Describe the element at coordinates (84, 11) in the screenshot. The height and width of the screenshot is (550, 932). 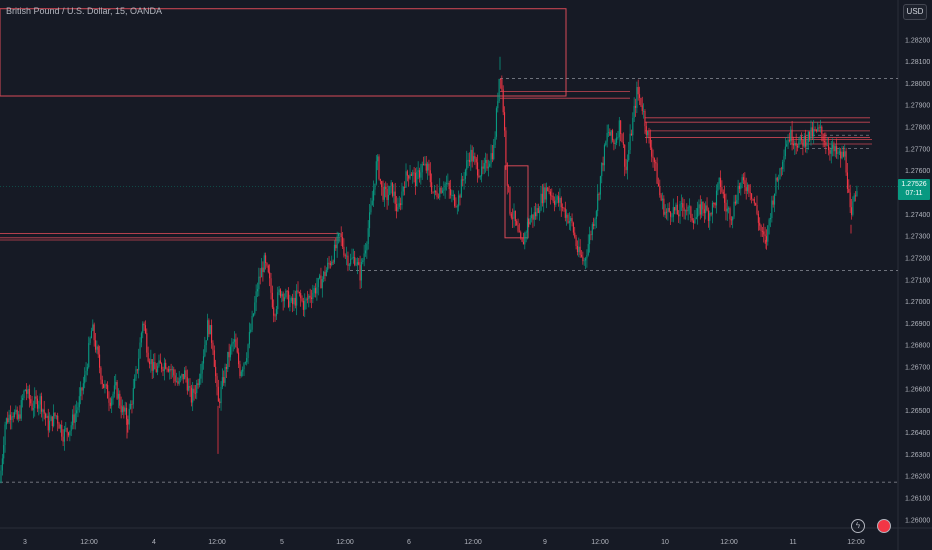
I see `symbol-title: British Pound / U.S. Dollar, 15, OANDA` at that location.